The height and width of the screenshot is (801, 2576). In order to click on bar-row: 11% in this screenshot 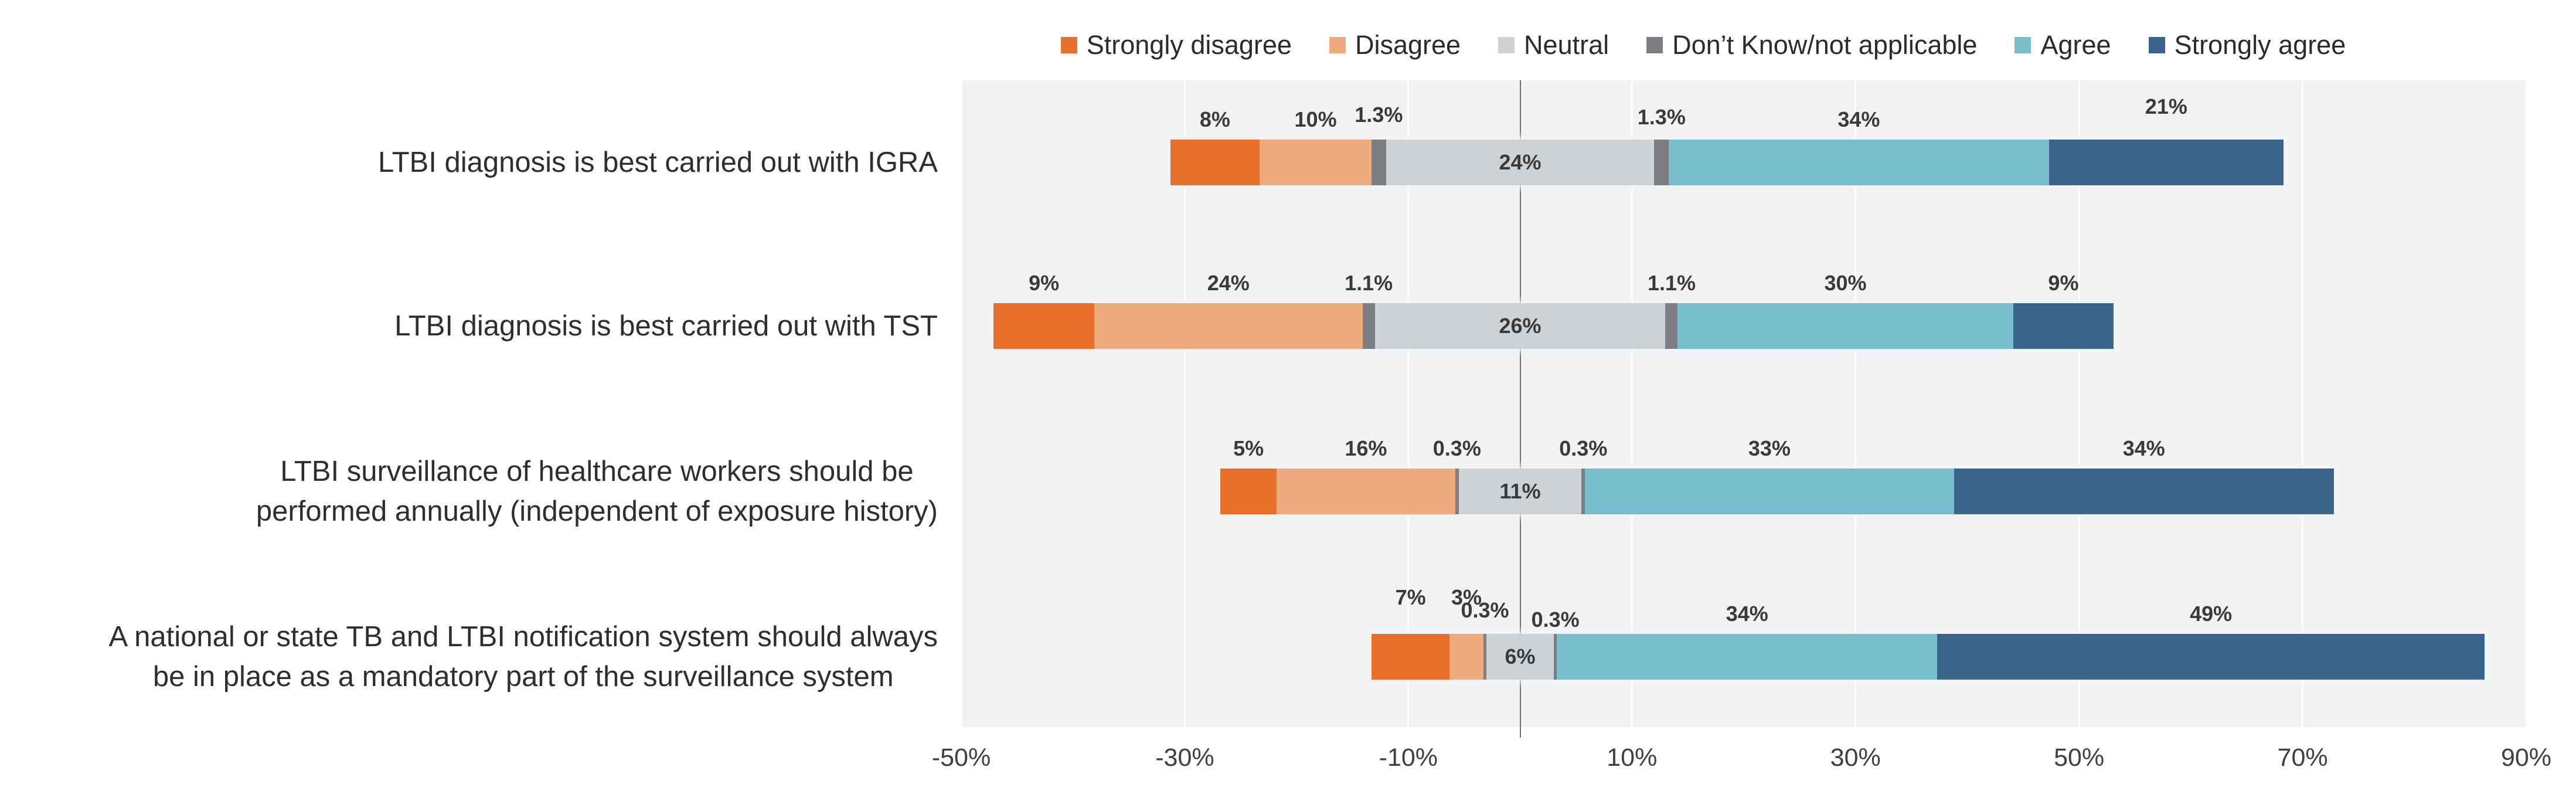, I will do `click(1777, 491)`.